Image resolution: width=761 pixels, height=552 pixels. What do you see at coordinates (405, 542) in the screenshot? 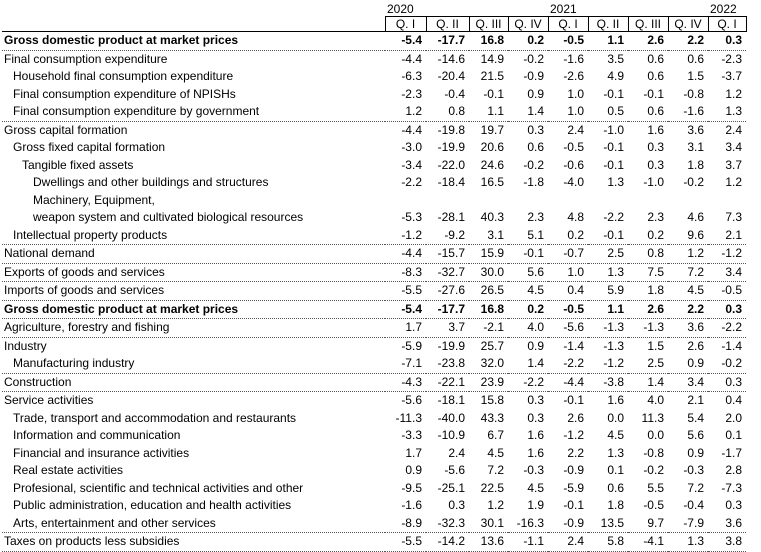
I see `value-cell: -5.5` at bounding box center [405, 542].